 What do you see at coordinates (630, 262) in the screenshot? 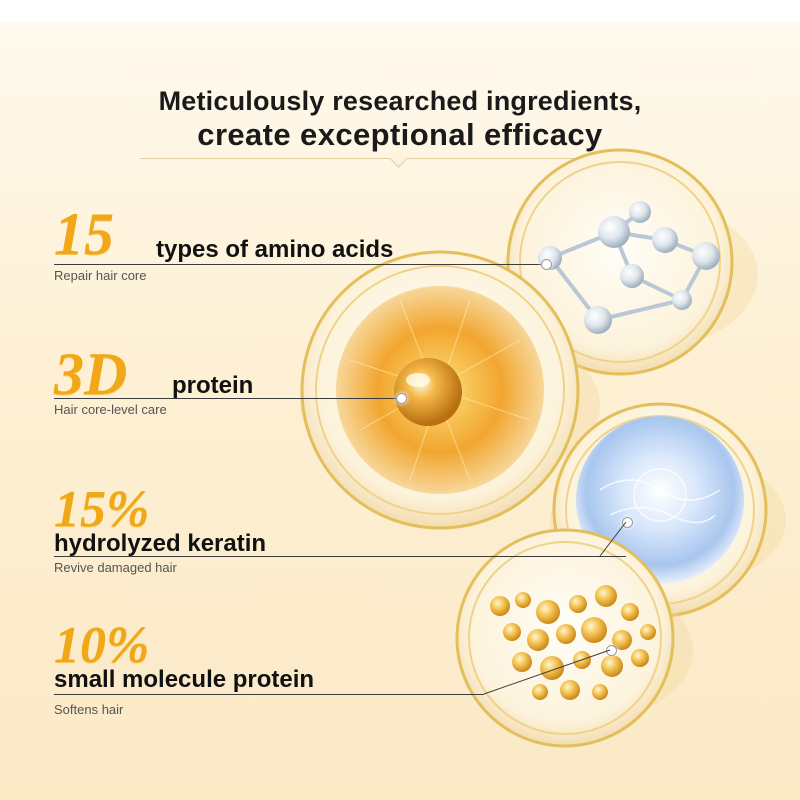
I see `amino-acid-dish` at bounding box center [630, 262].